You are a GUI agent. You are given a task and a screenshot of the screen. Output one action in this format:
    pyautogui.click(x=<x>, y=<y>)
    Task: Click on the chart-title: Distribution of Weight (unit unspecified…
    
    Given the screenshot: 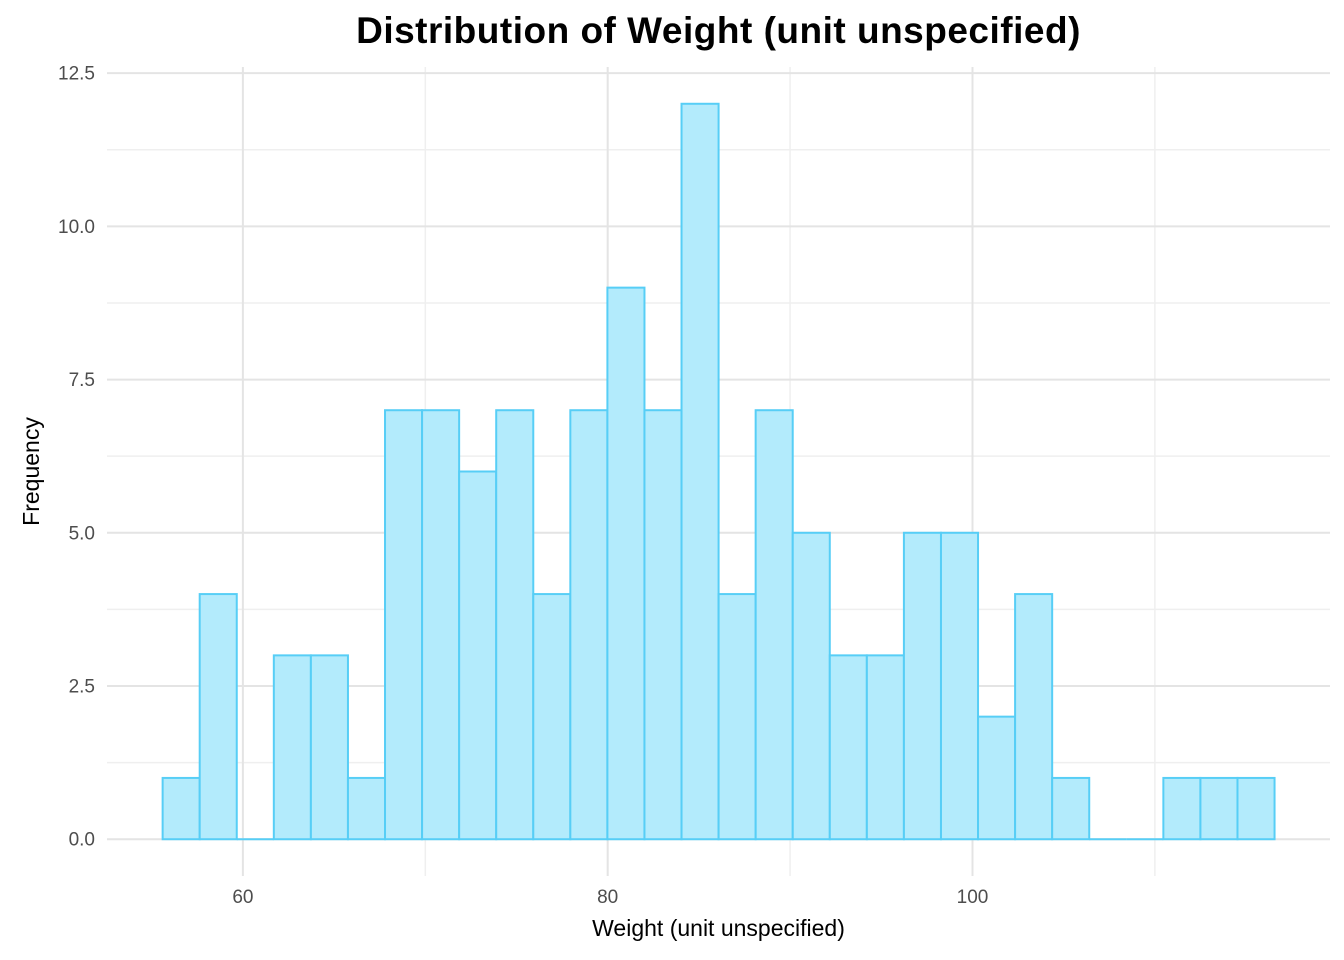 What is the action you would take?
    pyautogui.click(x=718, y=30)
    